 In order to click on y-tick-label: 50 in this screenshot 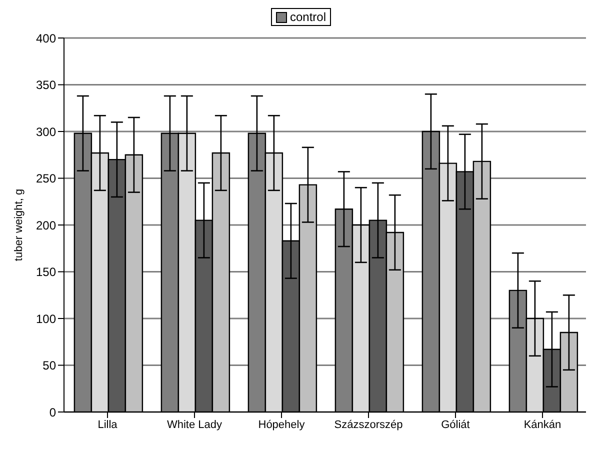, I will do `click(49, 365)`.